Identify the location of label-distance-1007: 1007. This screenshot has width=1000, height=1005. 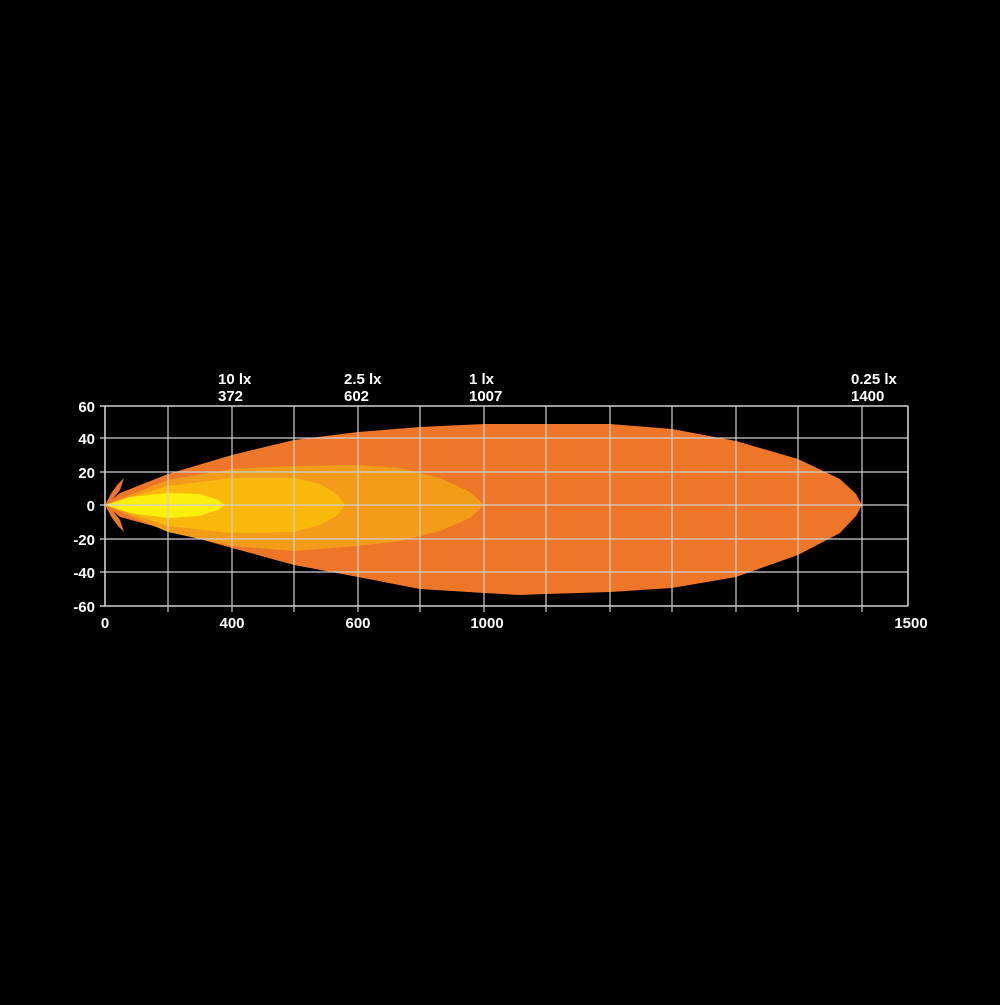
(485, 396).